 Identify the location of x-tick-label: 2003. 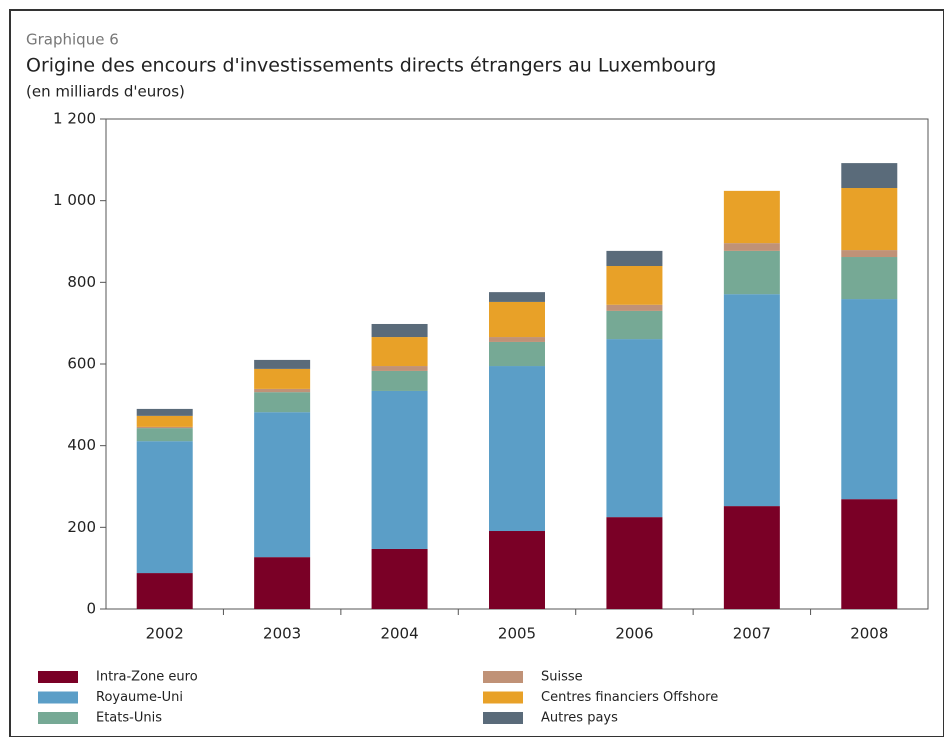
(282, 634).